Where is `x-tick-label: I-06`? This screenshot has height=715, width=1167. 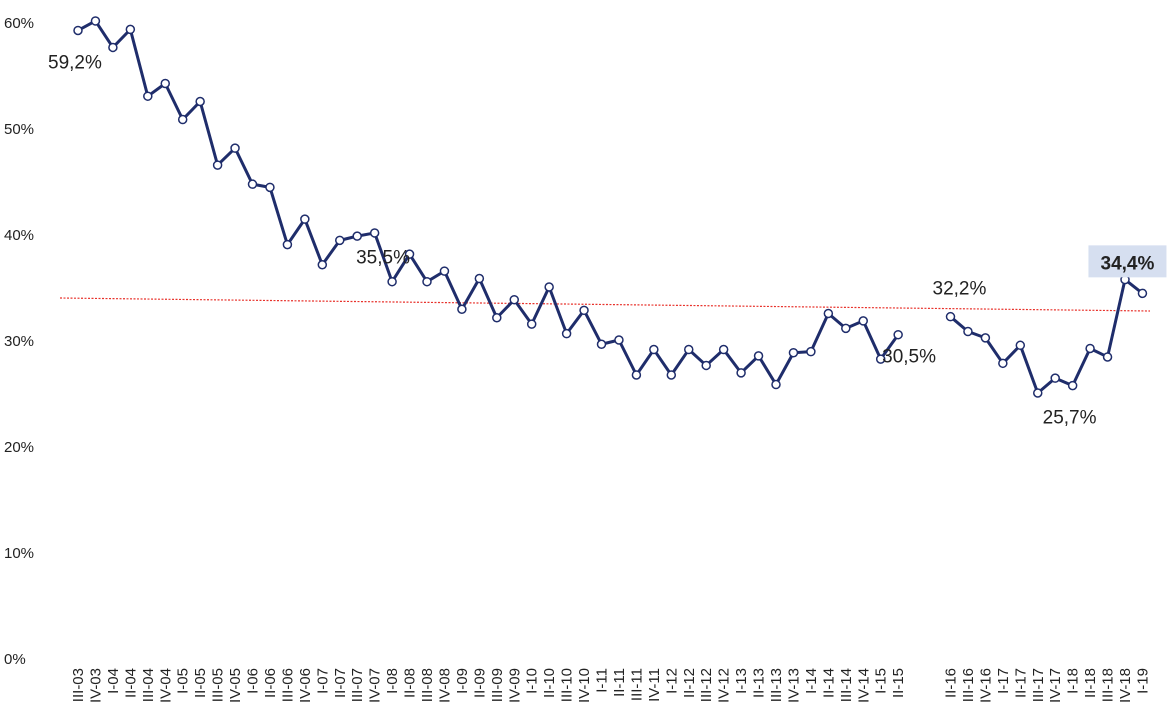
x-tick-label: I-06 is located at coordinates (253, 681).